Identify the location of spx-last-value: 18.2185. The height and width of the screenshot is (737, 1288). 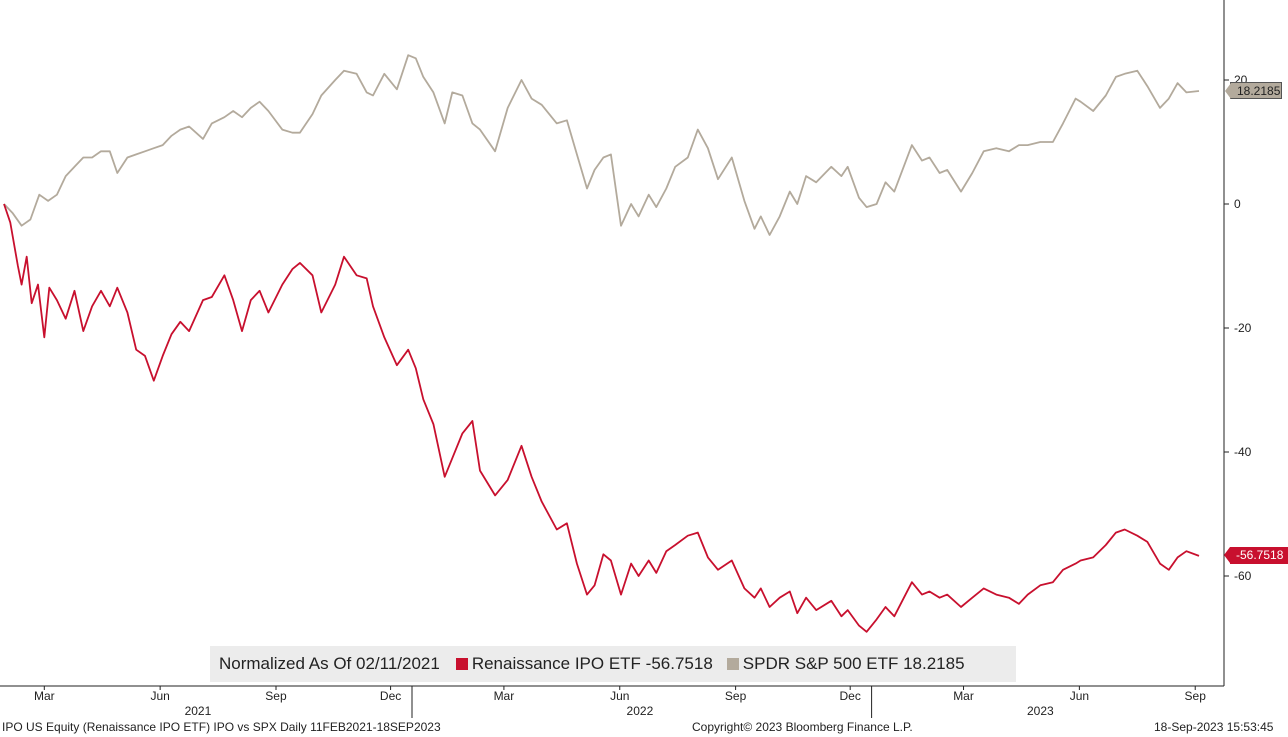
(1259, 91).